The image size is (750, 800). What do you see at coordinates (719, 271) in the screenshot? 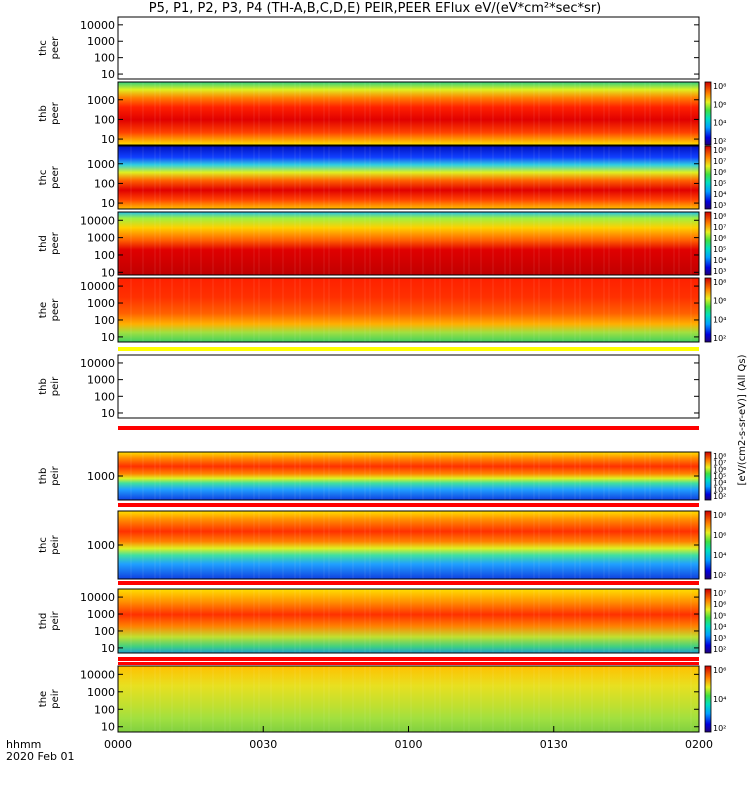
I see `panel-4-colorbar-tick: 10³` at bounding box center [719, 271].